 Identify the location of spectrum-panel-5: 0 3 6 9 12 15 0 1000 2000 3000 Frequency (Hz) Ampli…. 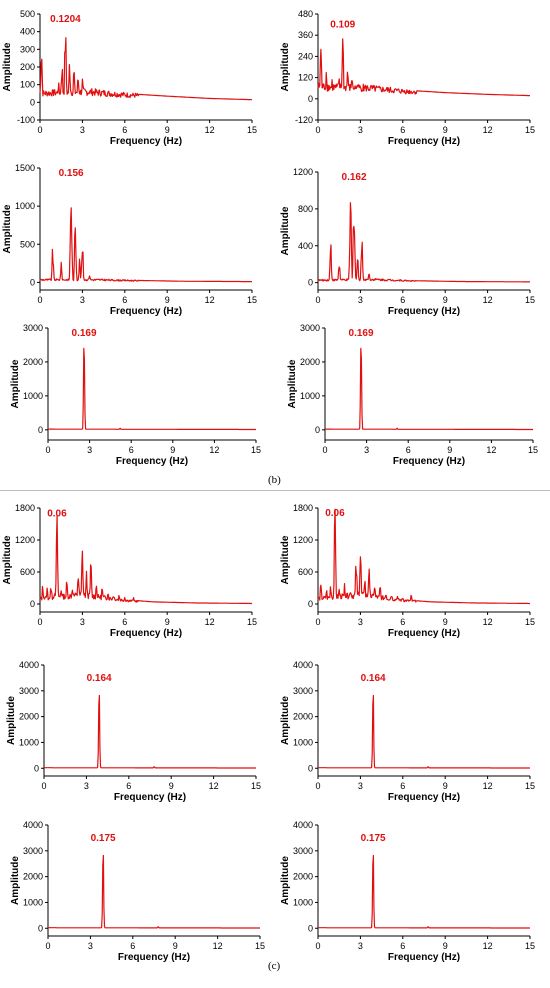
(135, 395).